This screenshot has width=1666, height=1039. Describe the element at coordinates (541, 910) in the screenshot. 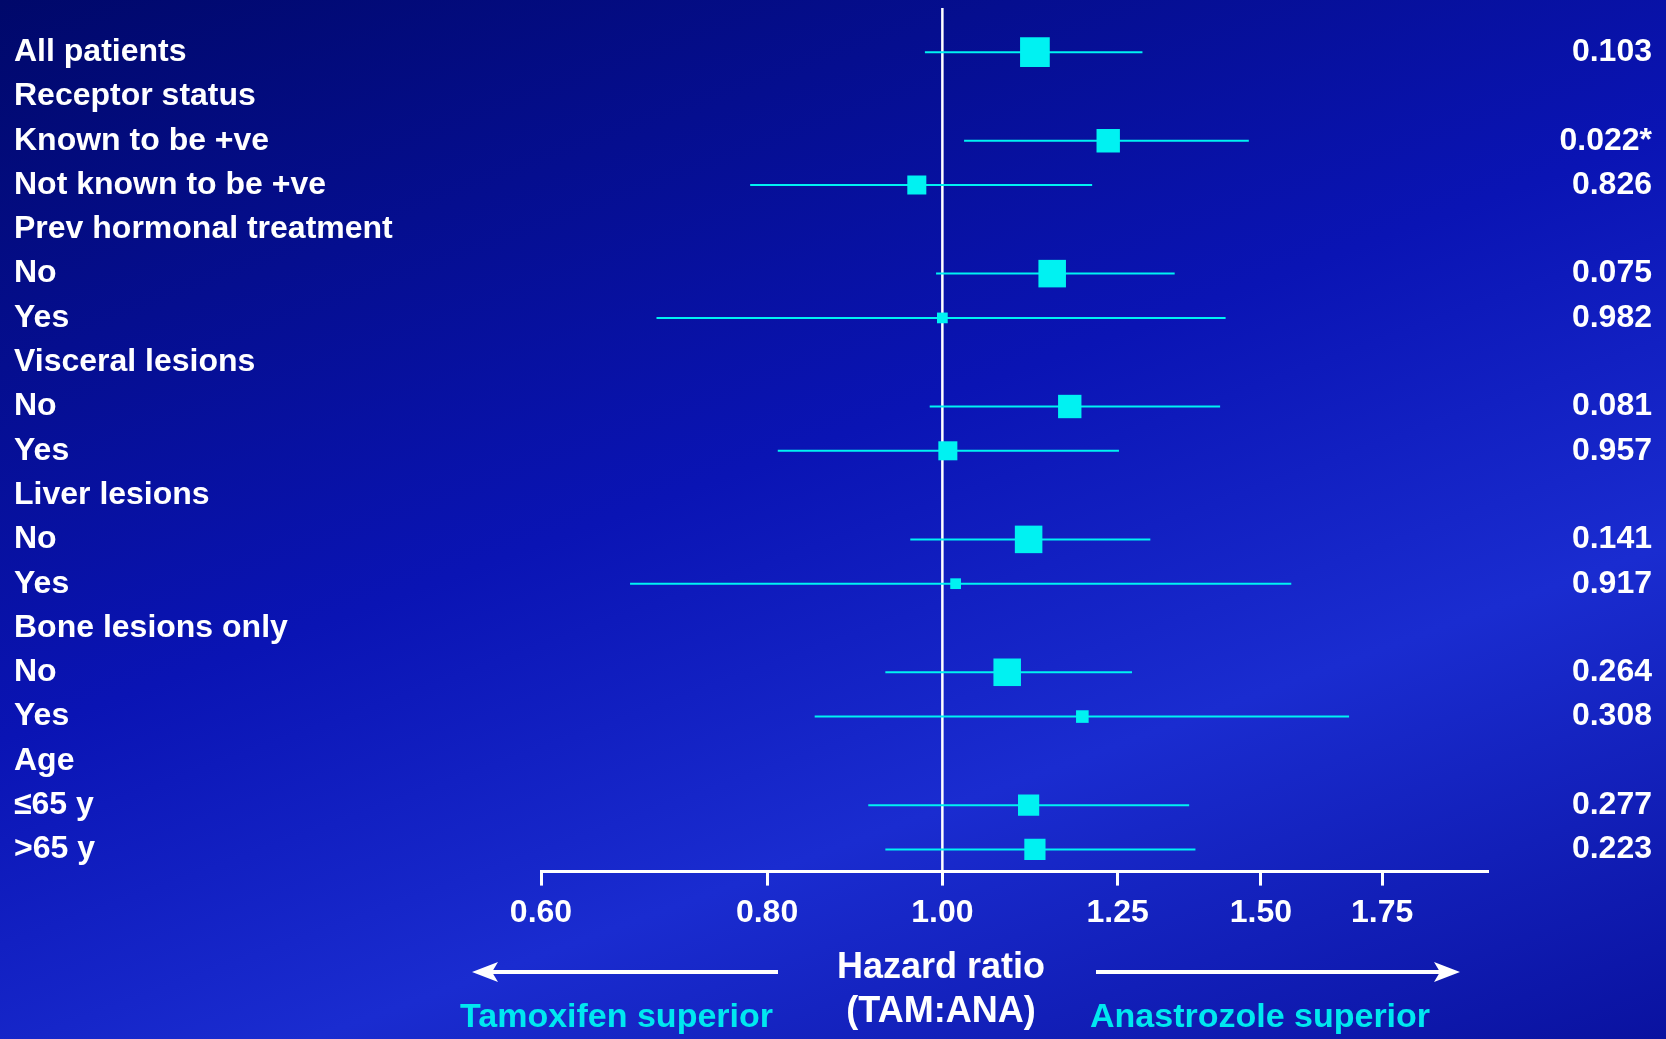

I see `x-tick-label: 0.60` at that location.